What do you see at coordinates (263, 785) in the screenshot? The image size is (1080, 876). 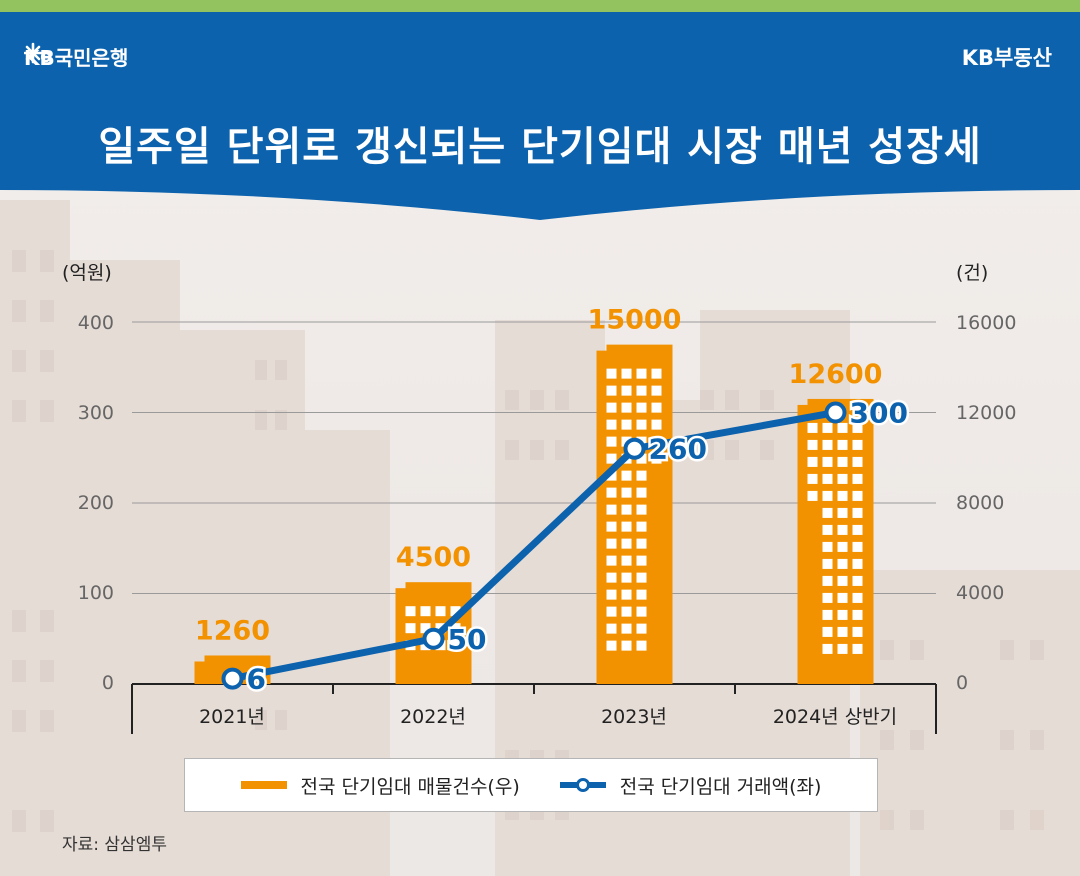 I see `legend-bar-swatch` at bounding box center [263, 785].